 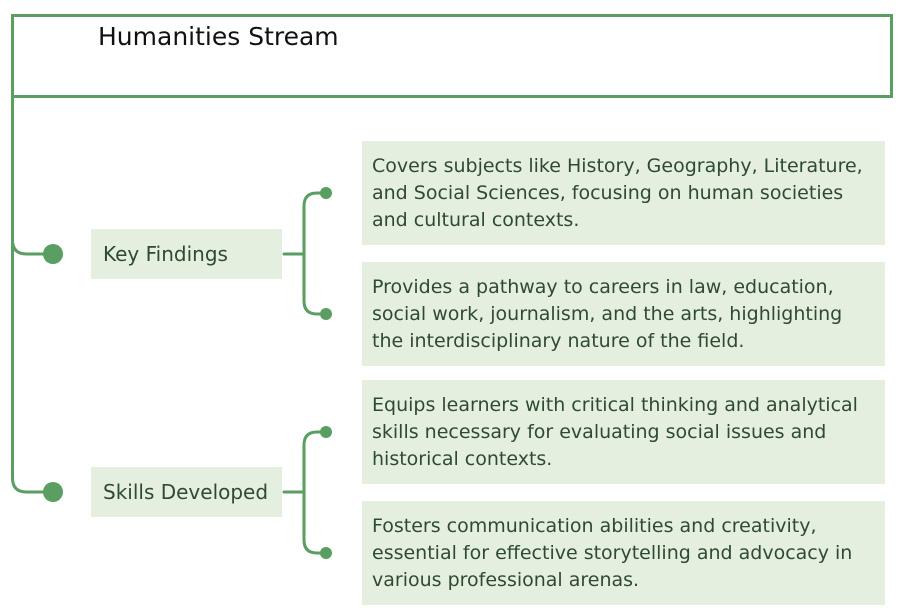 I want to click on branch-skills-developed: Skills Developed, so click(x=186, y=492).